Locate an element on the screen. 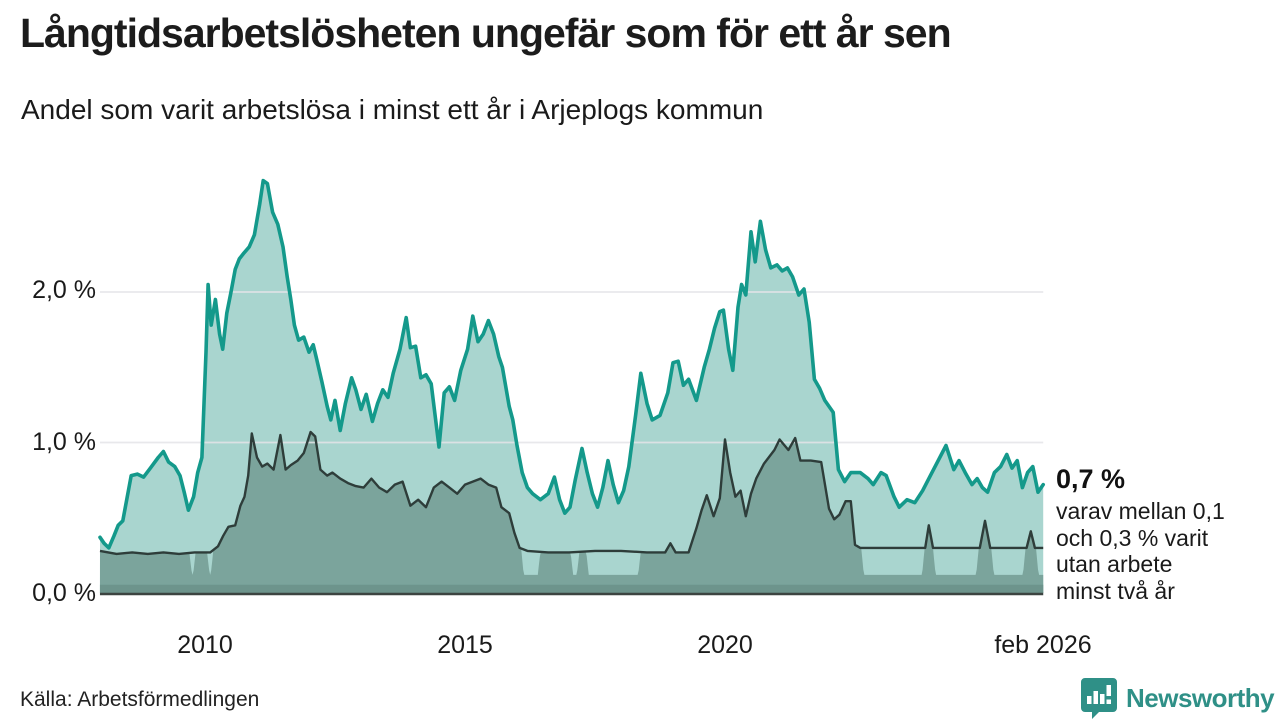  x-axis-tick-2010: 2010 is located at coordinates (205, 645).